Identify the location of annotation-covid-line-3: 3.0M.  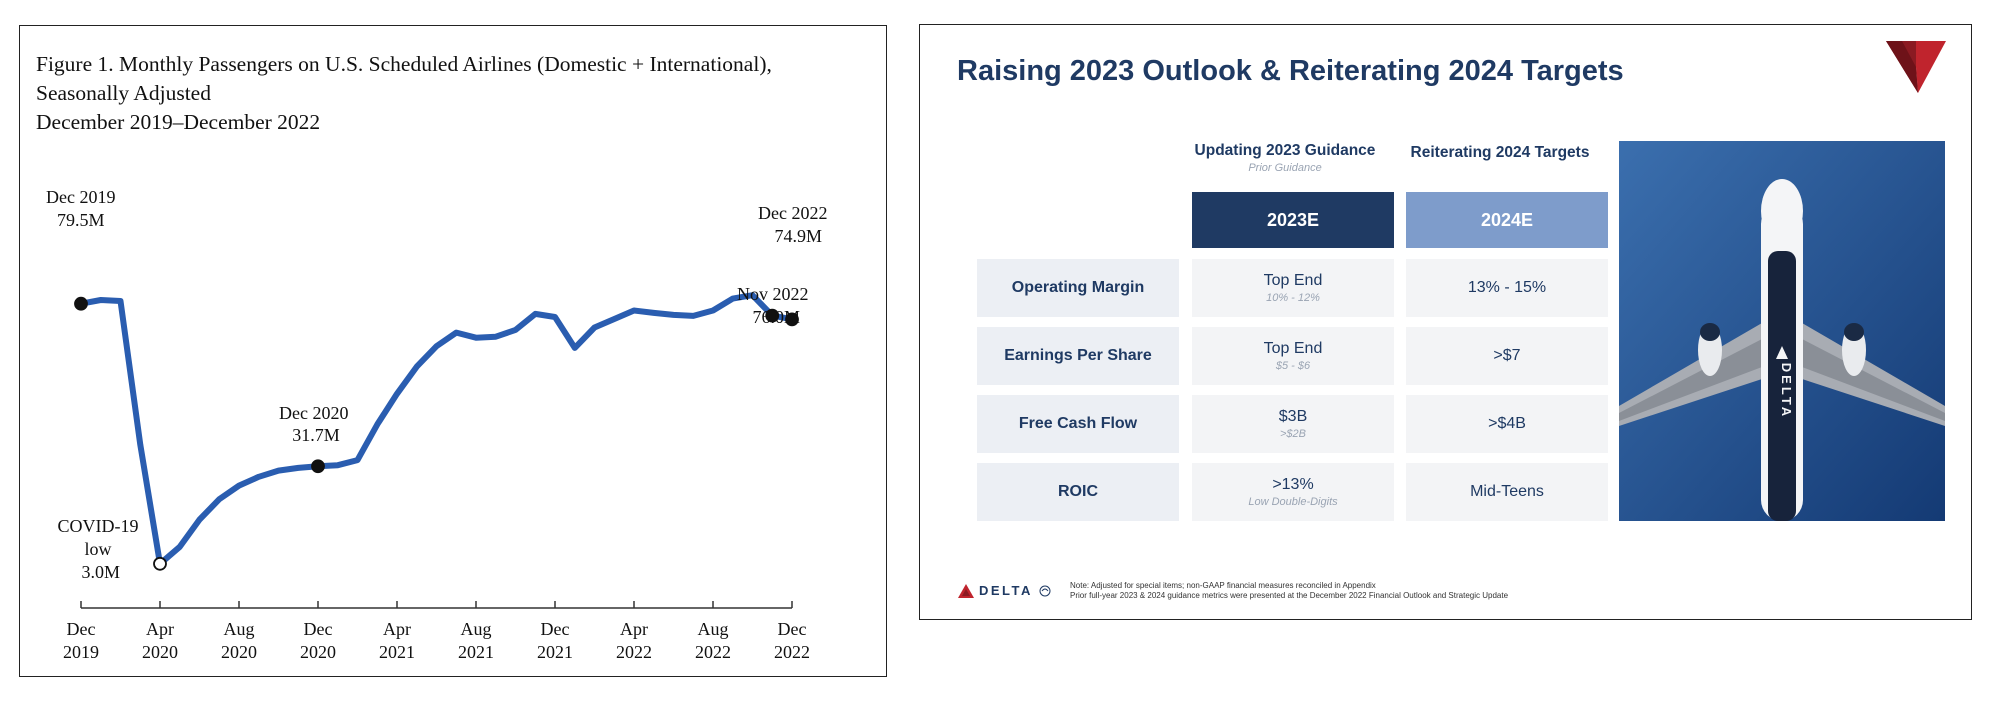
(100, 572).